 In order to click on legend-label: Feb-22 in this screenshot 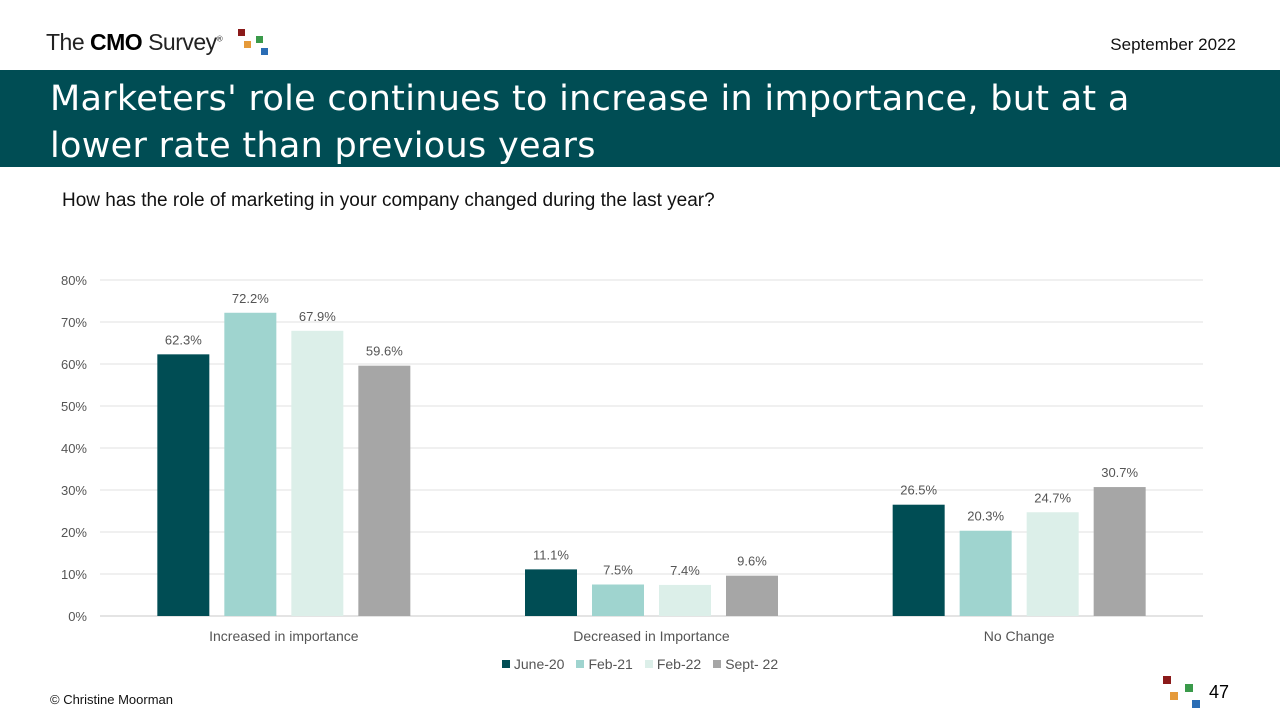, I will do `click(679, 664)`.